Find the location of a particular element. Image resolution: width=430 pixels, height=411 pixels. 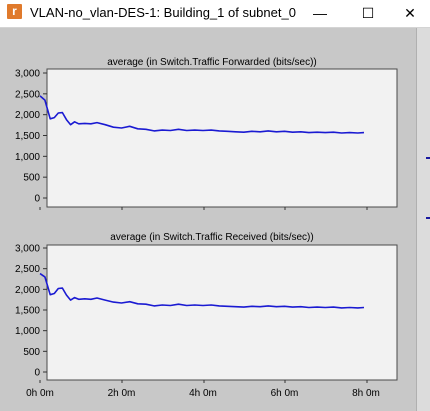

vertical-scrollbar is located at coordinates (423, 219).